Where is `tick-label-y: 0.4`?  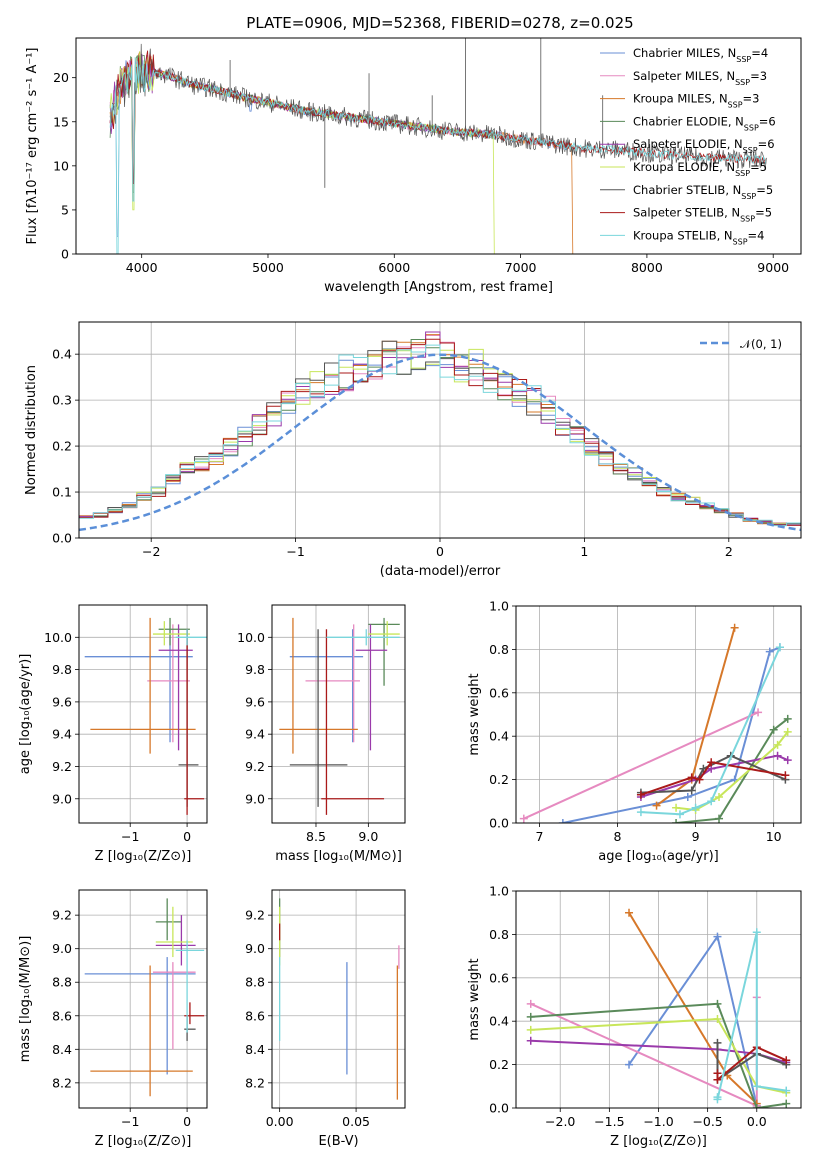 tick-label-y: 0.4 is located at coordinates (62, 354).